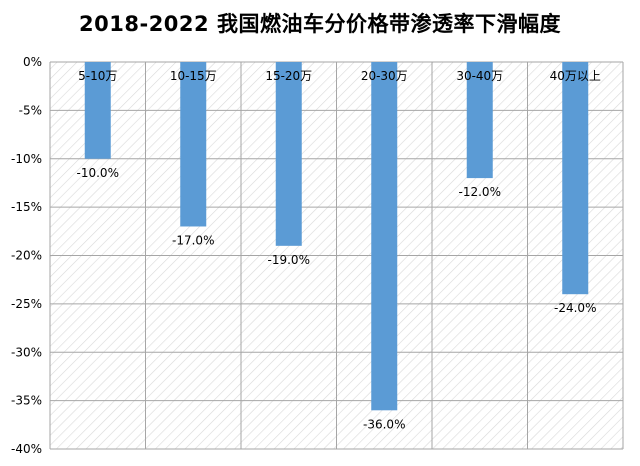 The width and height of the screenshot is (640, 466). What do you see at coordinates (193, 240) in the screenshot?
I see `data-label: -17.0%` at bounding box center [193, 240].